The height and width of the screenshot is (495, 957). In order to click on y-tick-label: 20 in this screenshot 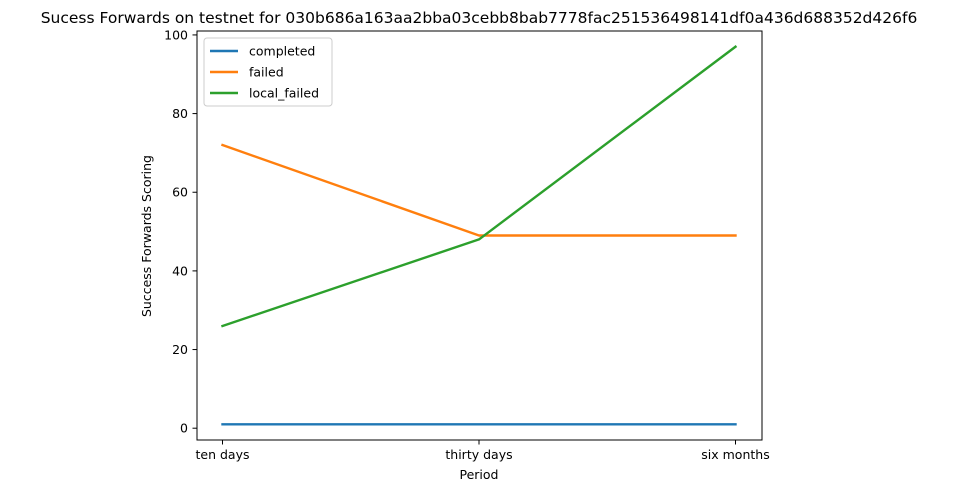, I will do `click(180, 349)`.